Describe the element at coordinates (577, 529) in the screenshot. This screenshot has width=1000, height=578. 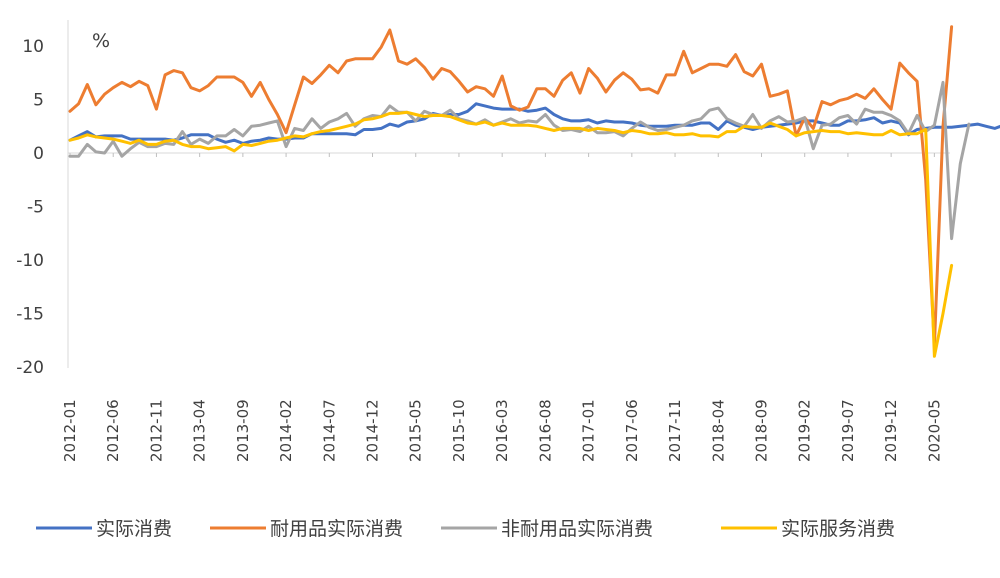
I see `legend-label: 非耐用品实际消费` at that location.